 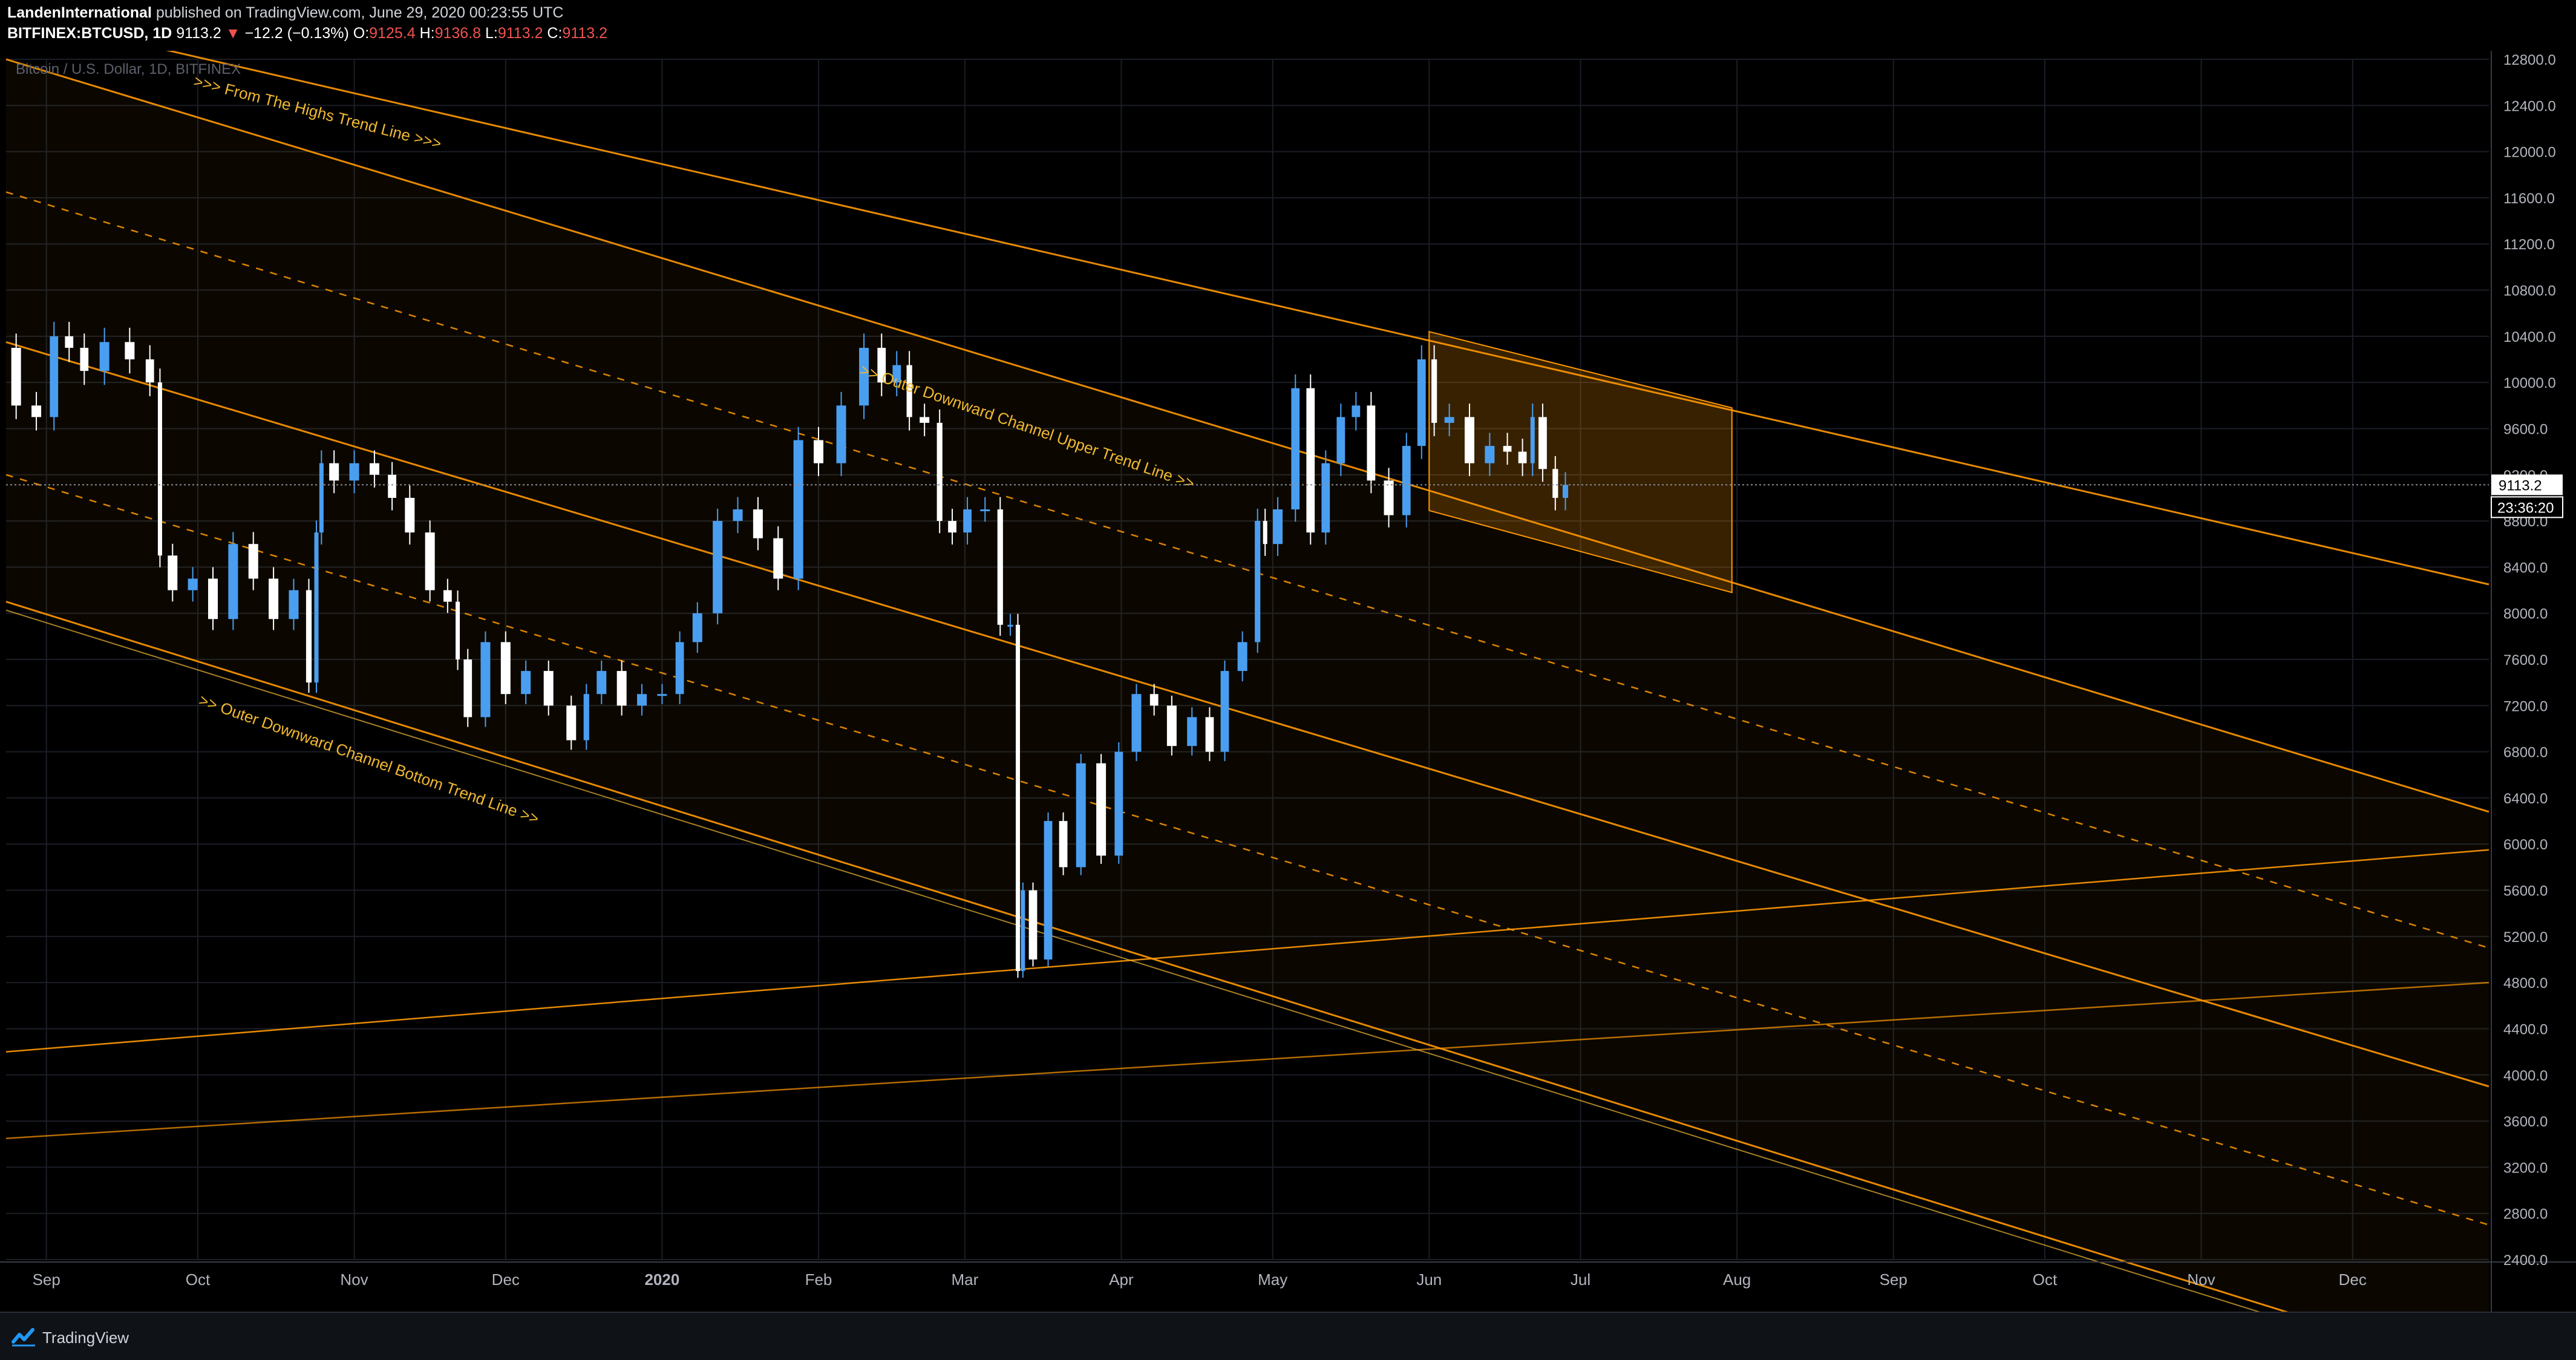 What do you see at coordinates (2525, 568) in the screenshot?
I see `price-tick-label: 8400.0` at bounding box center [2525, 568].